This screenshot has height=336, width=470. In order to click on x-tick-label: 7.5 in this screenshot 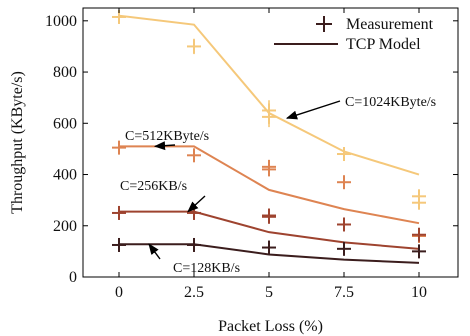, I will do `click(344, 292)`.